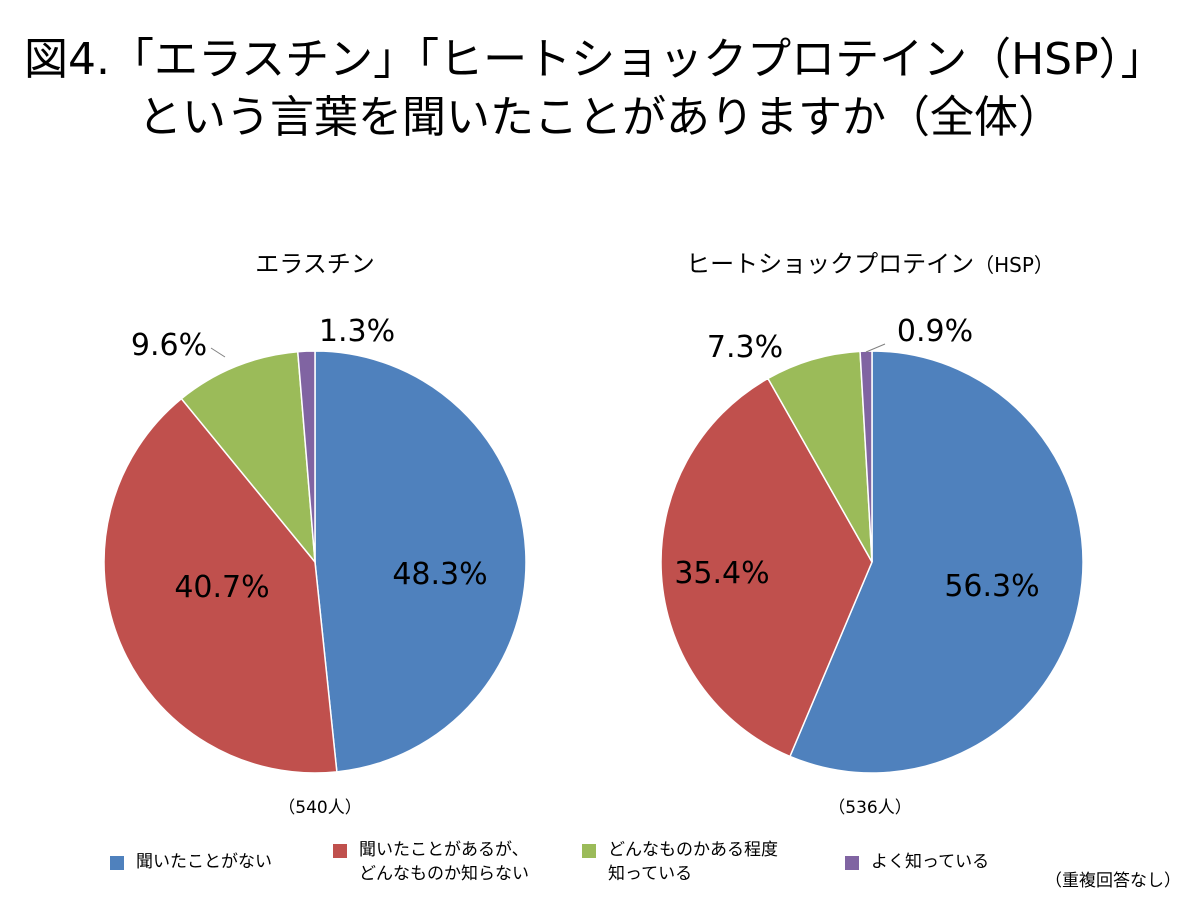 The height and width of the screenshot is (897, 1197). Describe the element at coordinates (935, 331) in the screenshot. I see `pie-value-label-know-well: 0.9%` at that location.